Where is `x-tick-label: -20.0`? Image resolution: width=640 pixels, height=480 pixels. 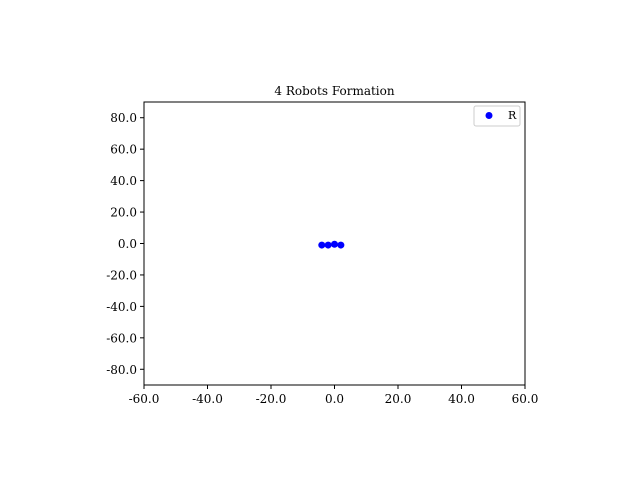 x-tick-label: -20.0 is located at coordinates (271, 399).